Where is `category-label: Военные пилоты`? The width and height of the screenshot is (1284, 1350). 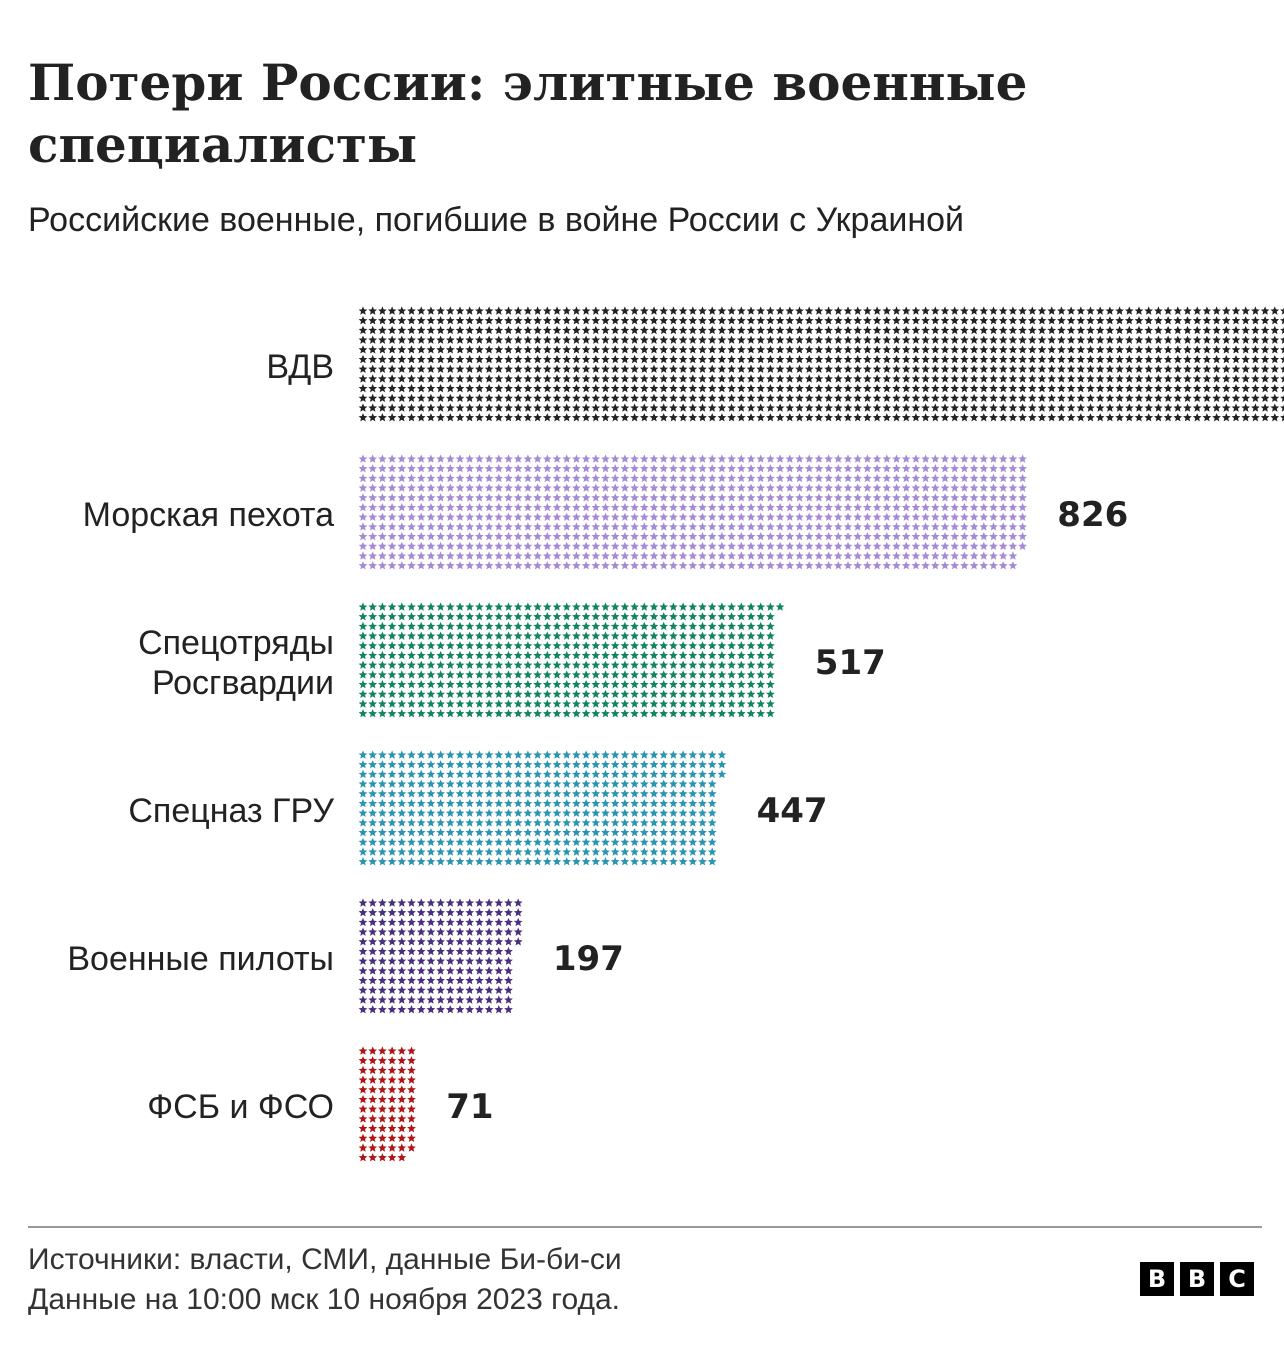 category-label: Военные пилоты is located at coordinates (200, 959).